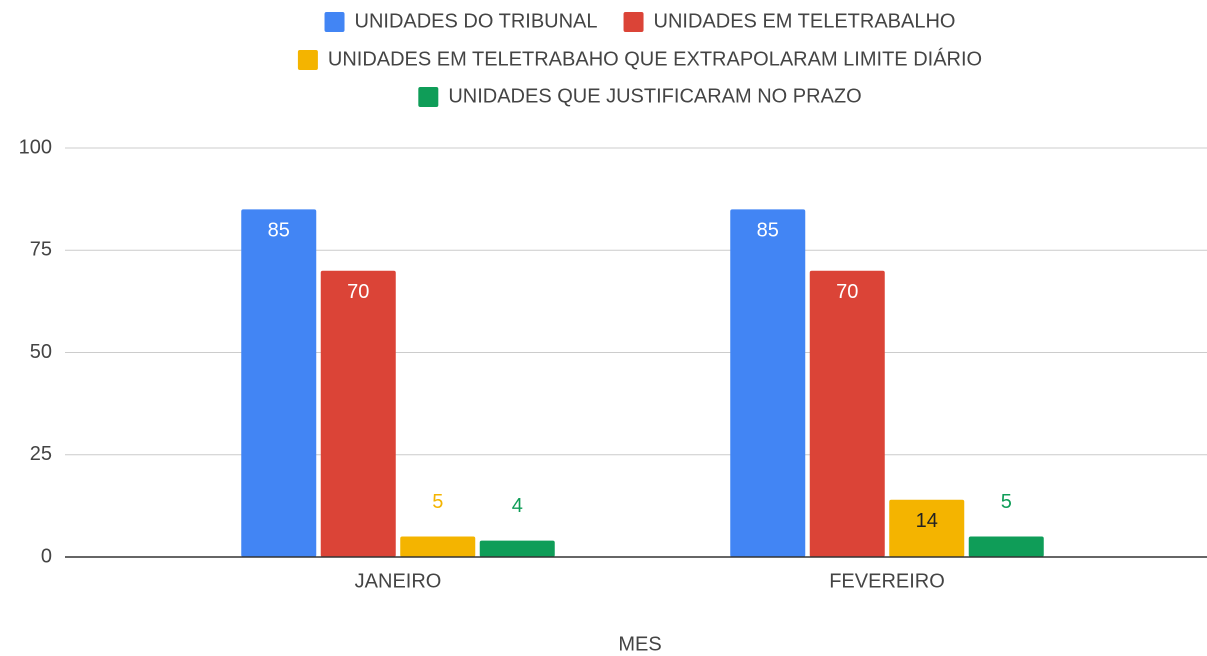 This screenshot has height=656, width=1207. Describe the element at coordinates (41, 352) in the screenshot. I see `y-tick-label: 50` at that location.